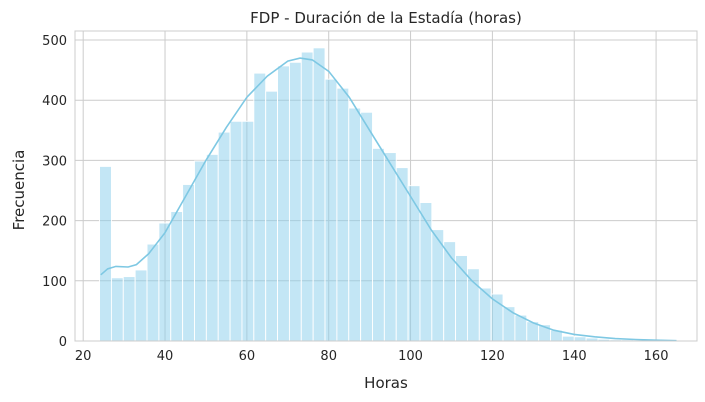 The image size is (705, 402). I want to click on x-tick-label: 80, so click(328, 356).